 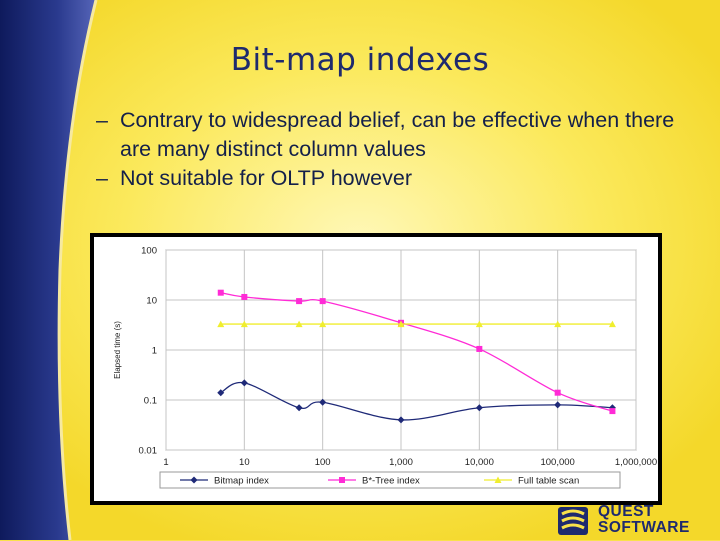 What do you see at coordinates (148, 451) in the screenshot?
I see `y-tick-label: 0.01` at bounding box center [148, 451].